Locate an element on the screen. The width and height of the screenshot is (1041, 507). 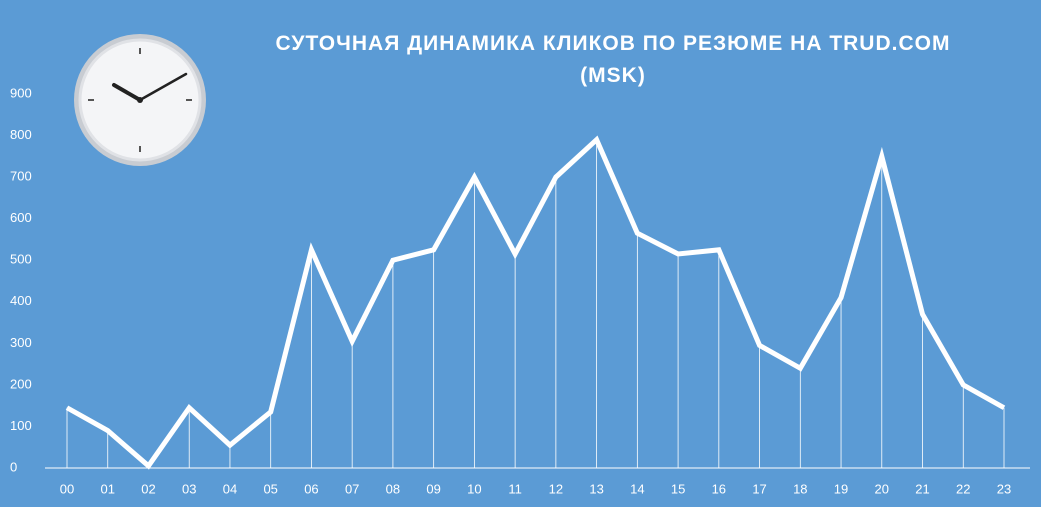
x-tick-label: 21 is located at coordinates (922, 488).